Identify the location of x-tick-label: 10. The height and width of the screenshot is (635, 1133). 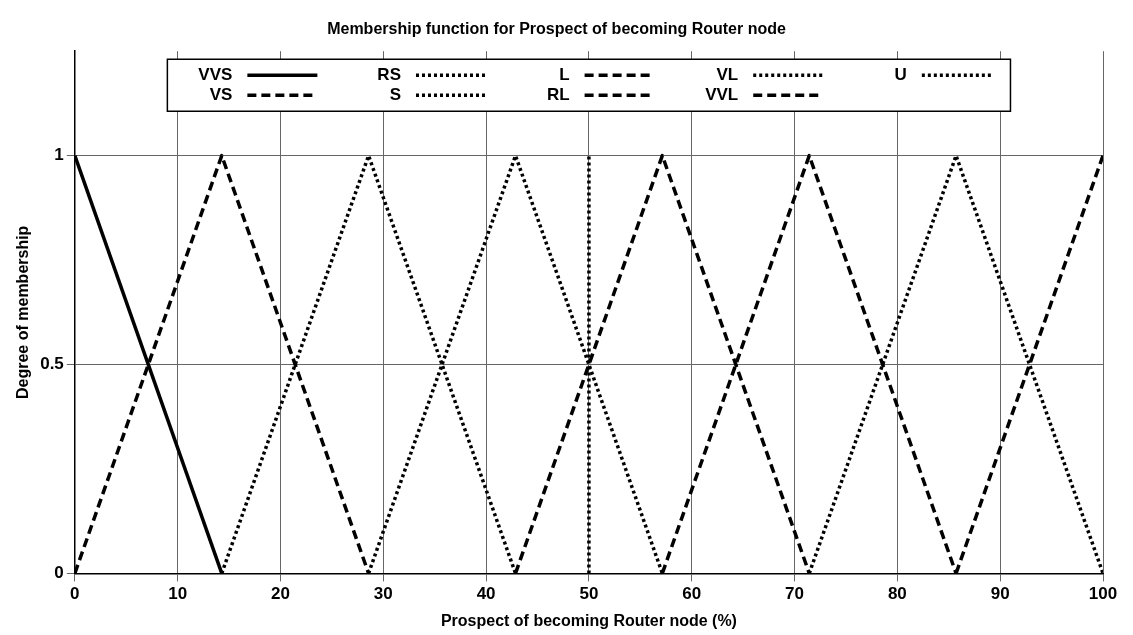
(178, 594).